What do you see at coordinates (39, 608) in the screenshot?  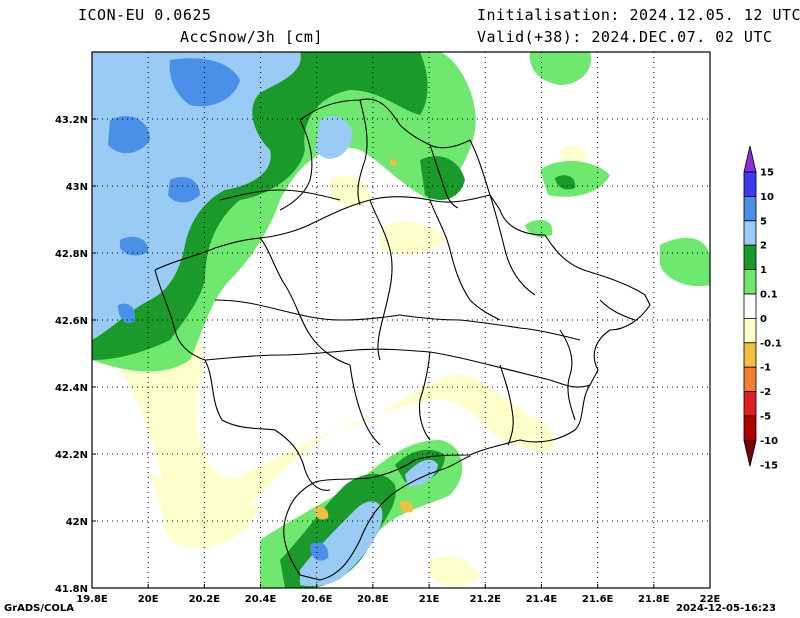 I see `software-credit: GrADS/COLA` at bounding box center [39, 608].